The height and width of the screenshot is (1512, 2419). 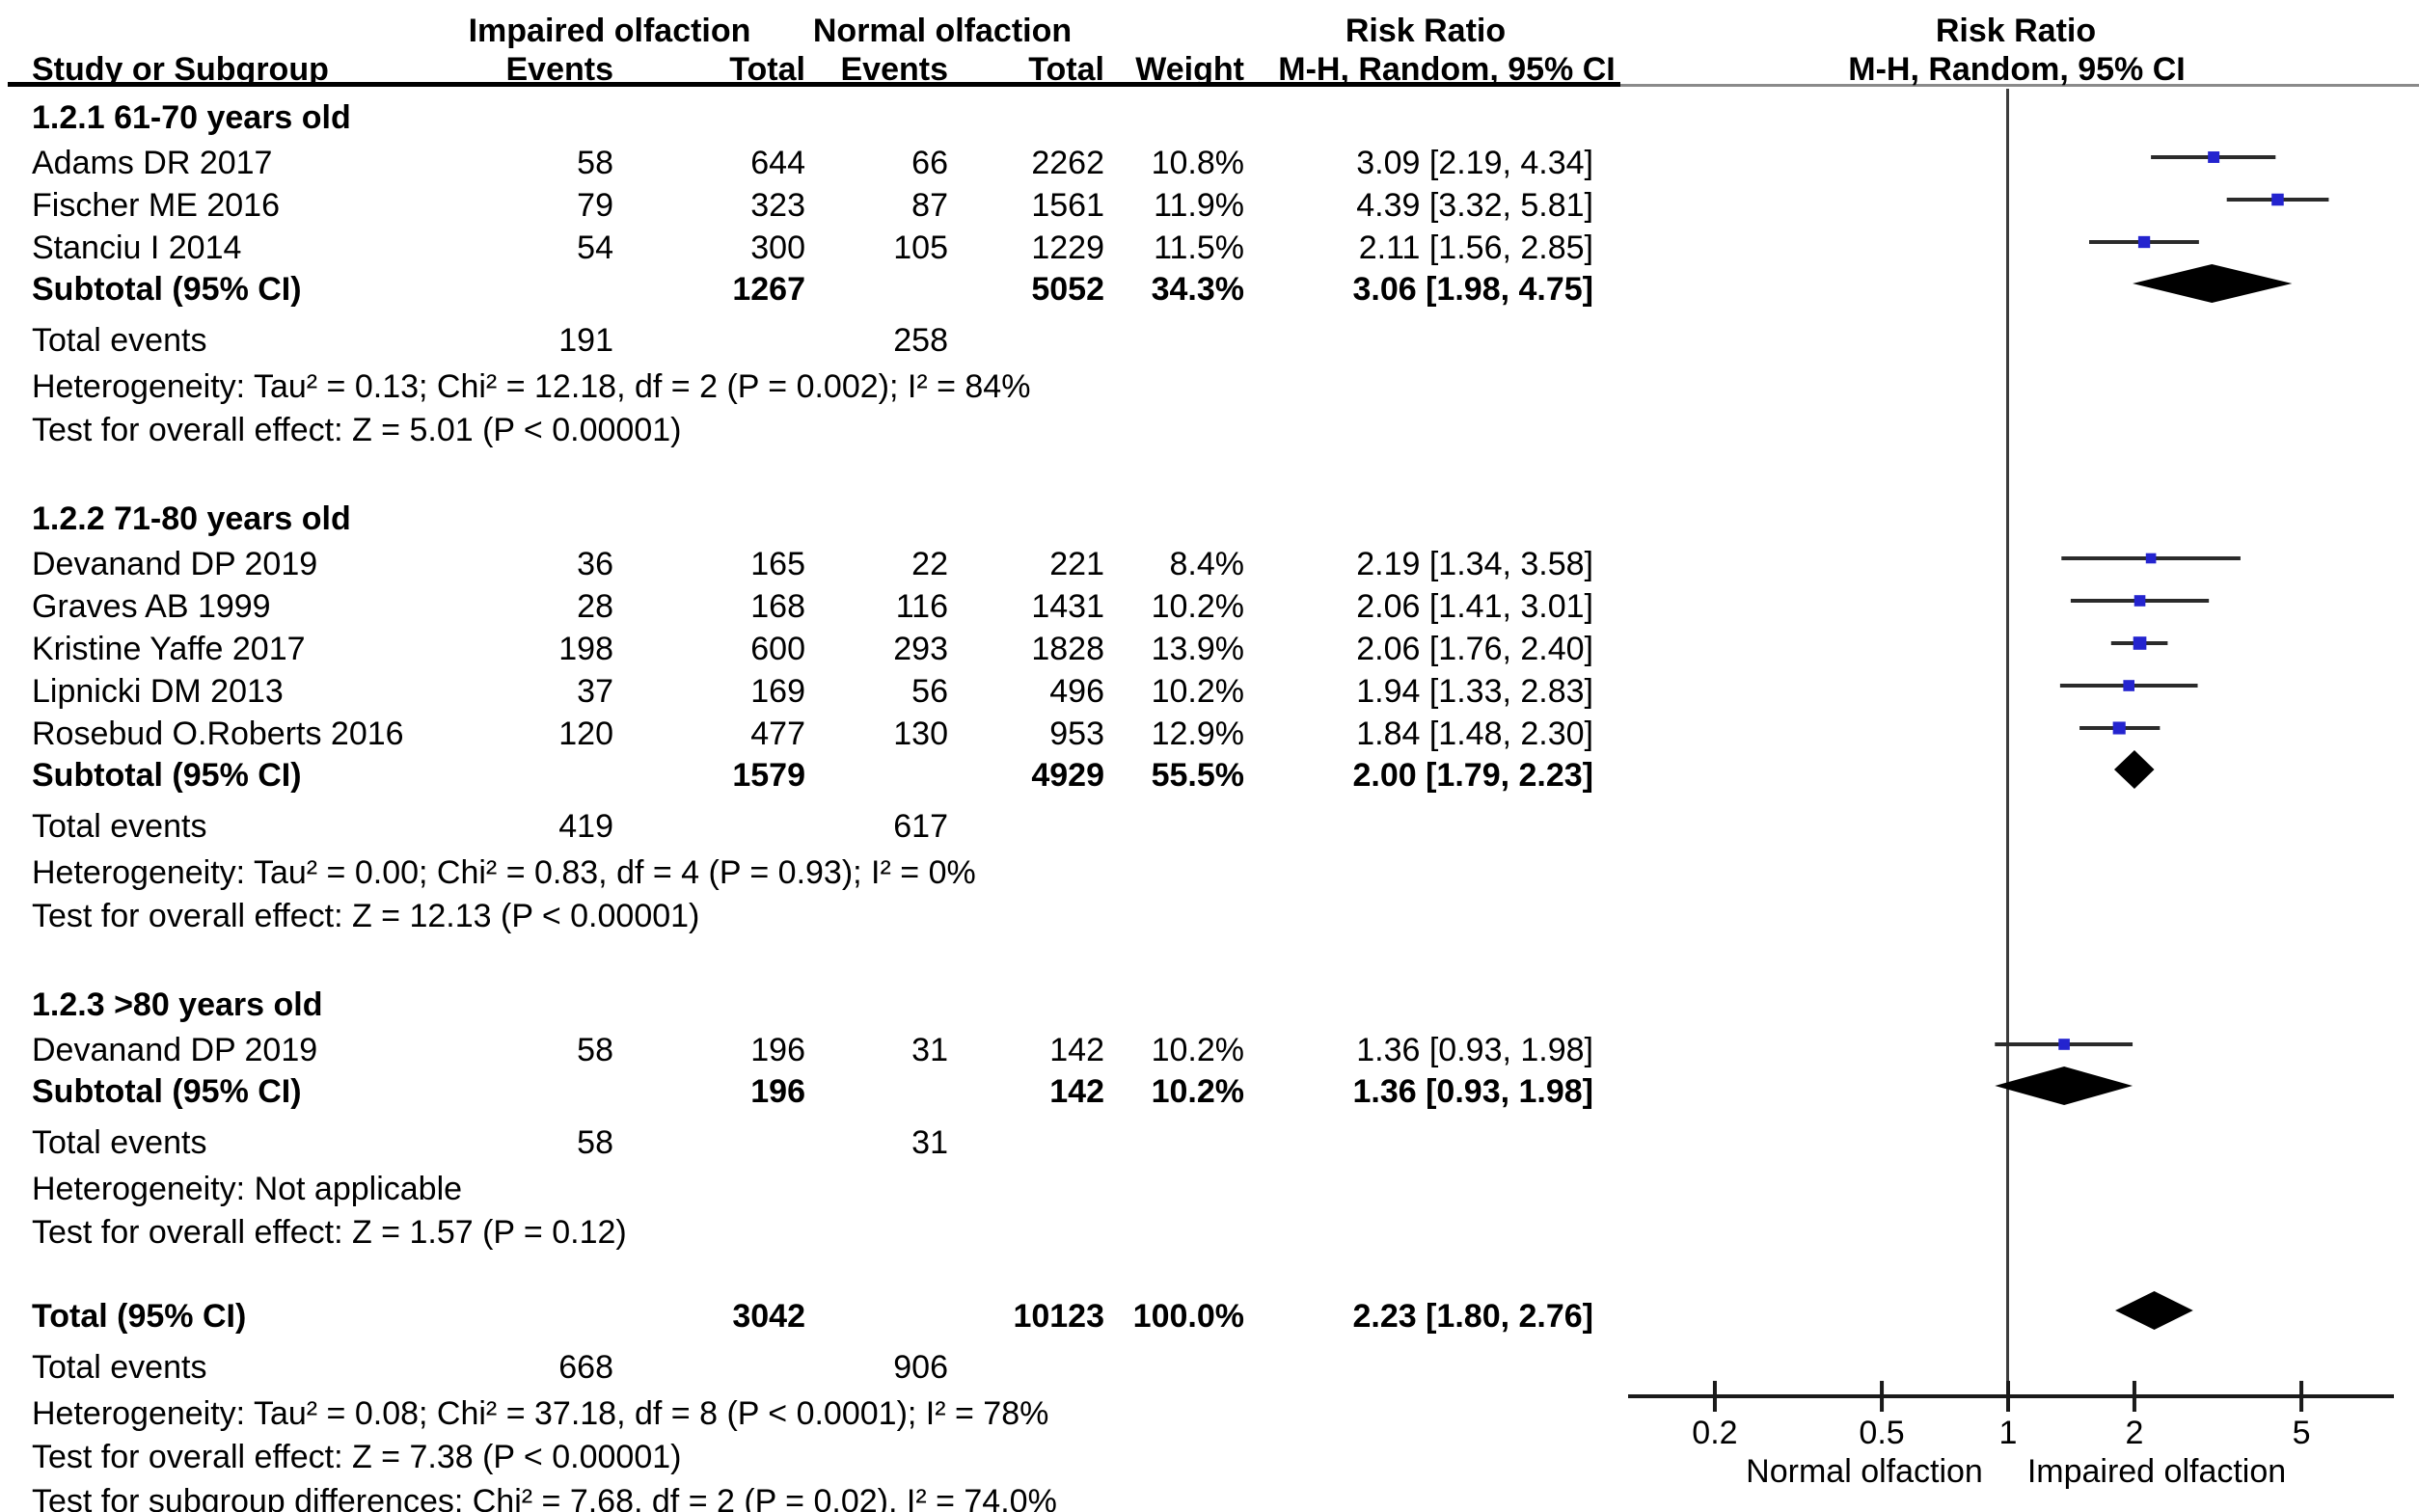 I want to click on column-header-mh-ci-plot: M-H, Random, 95% CI, so click(x=2017, y=69).